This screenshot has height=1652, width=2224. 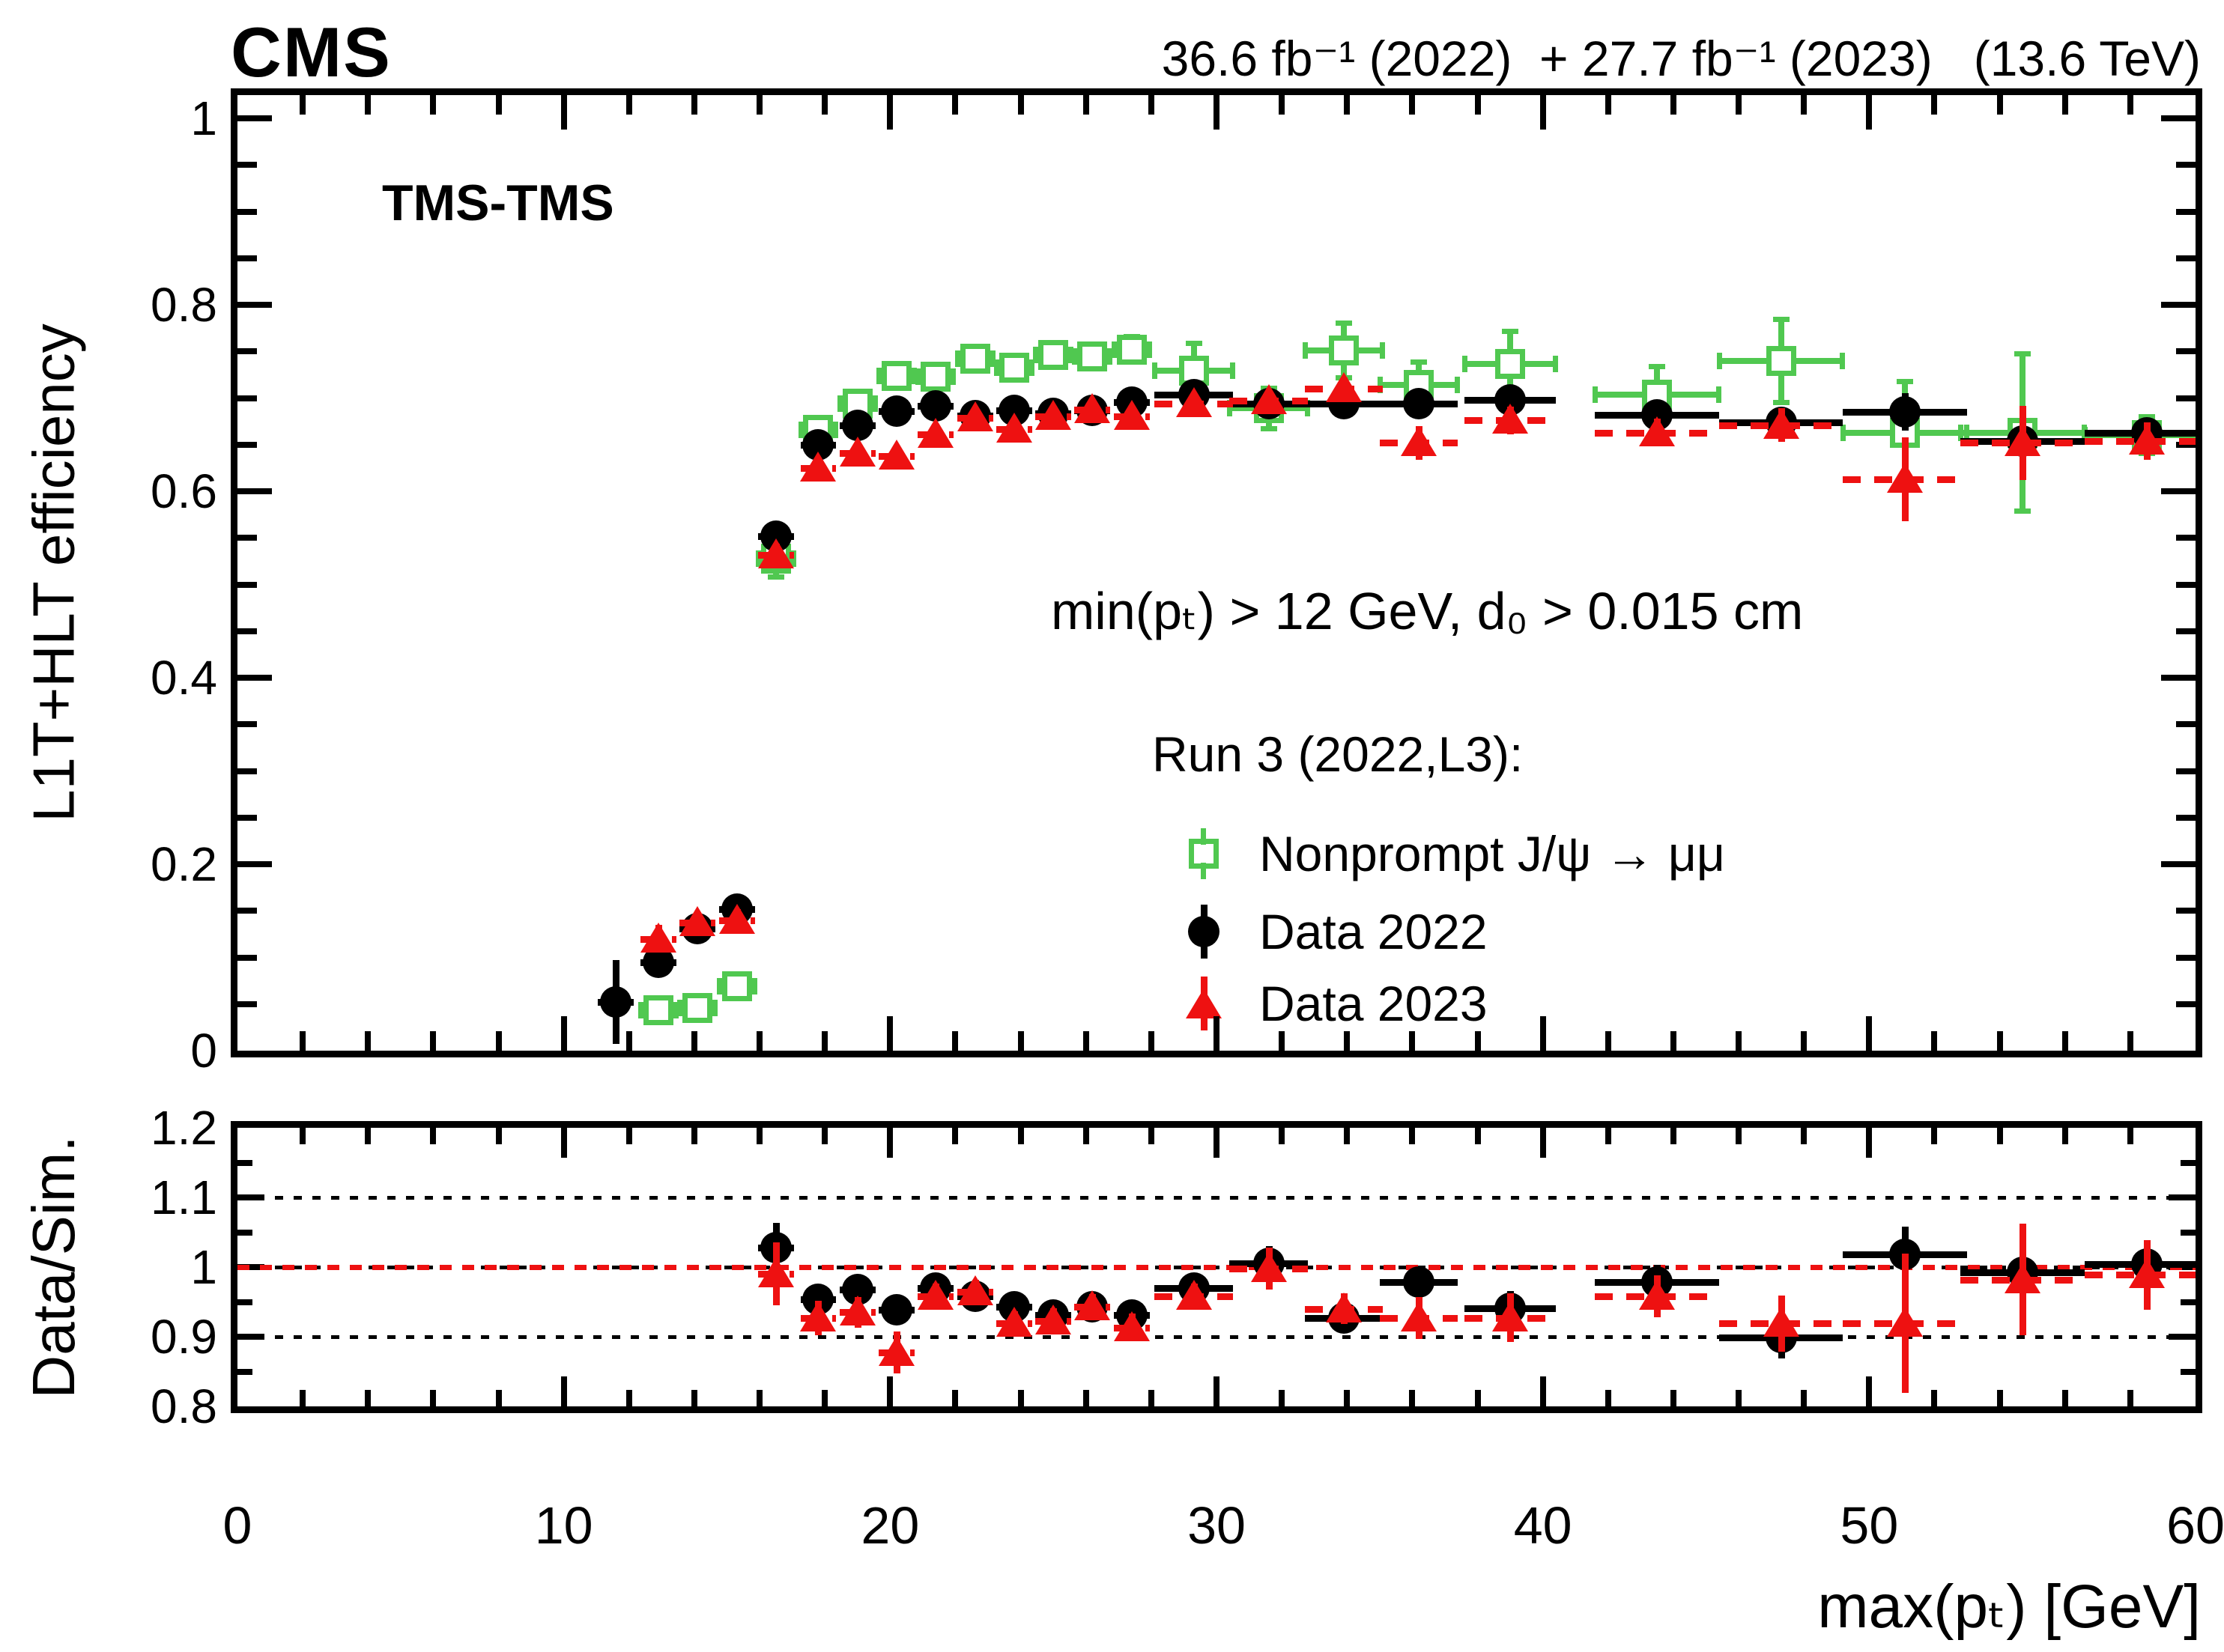 What do you see at coordinates (184, 491) in the screenshot?
I see `eff-tick-label: 0.6` at bounding box center [184, 491].